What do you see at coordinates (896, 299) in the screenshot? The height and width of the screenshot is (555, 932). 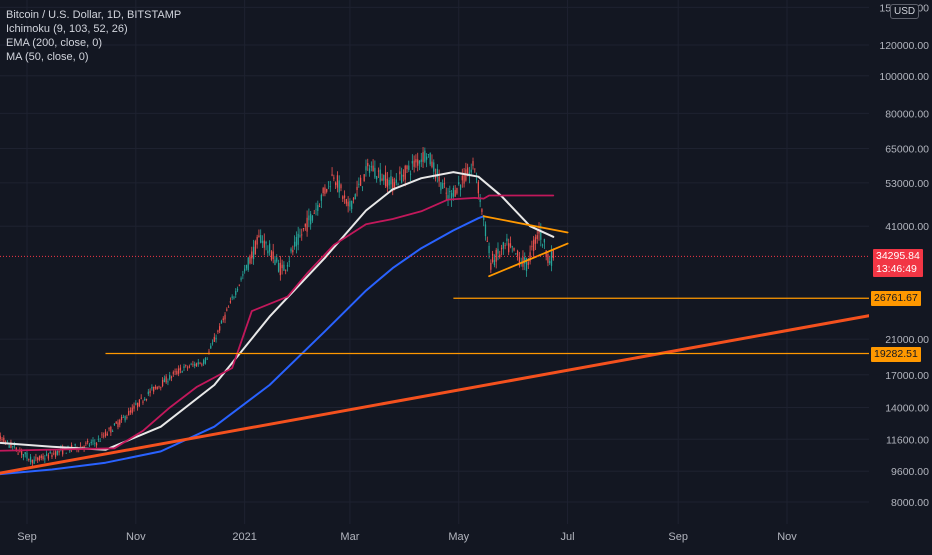 I see `level-tag-26761: 26761.67` at bounding box center [896, 299].